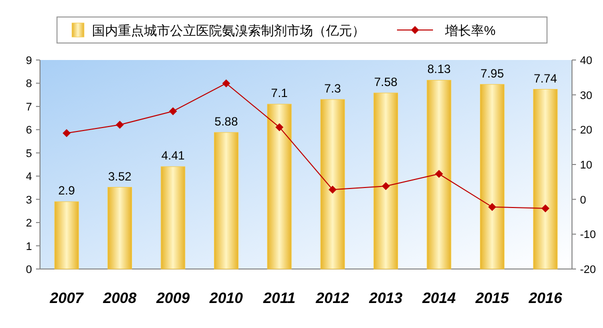  What do you see at coordinates (29, 224) in the screenshot?
I see `y-tick-label: 2` at bounding box center [29, 224].